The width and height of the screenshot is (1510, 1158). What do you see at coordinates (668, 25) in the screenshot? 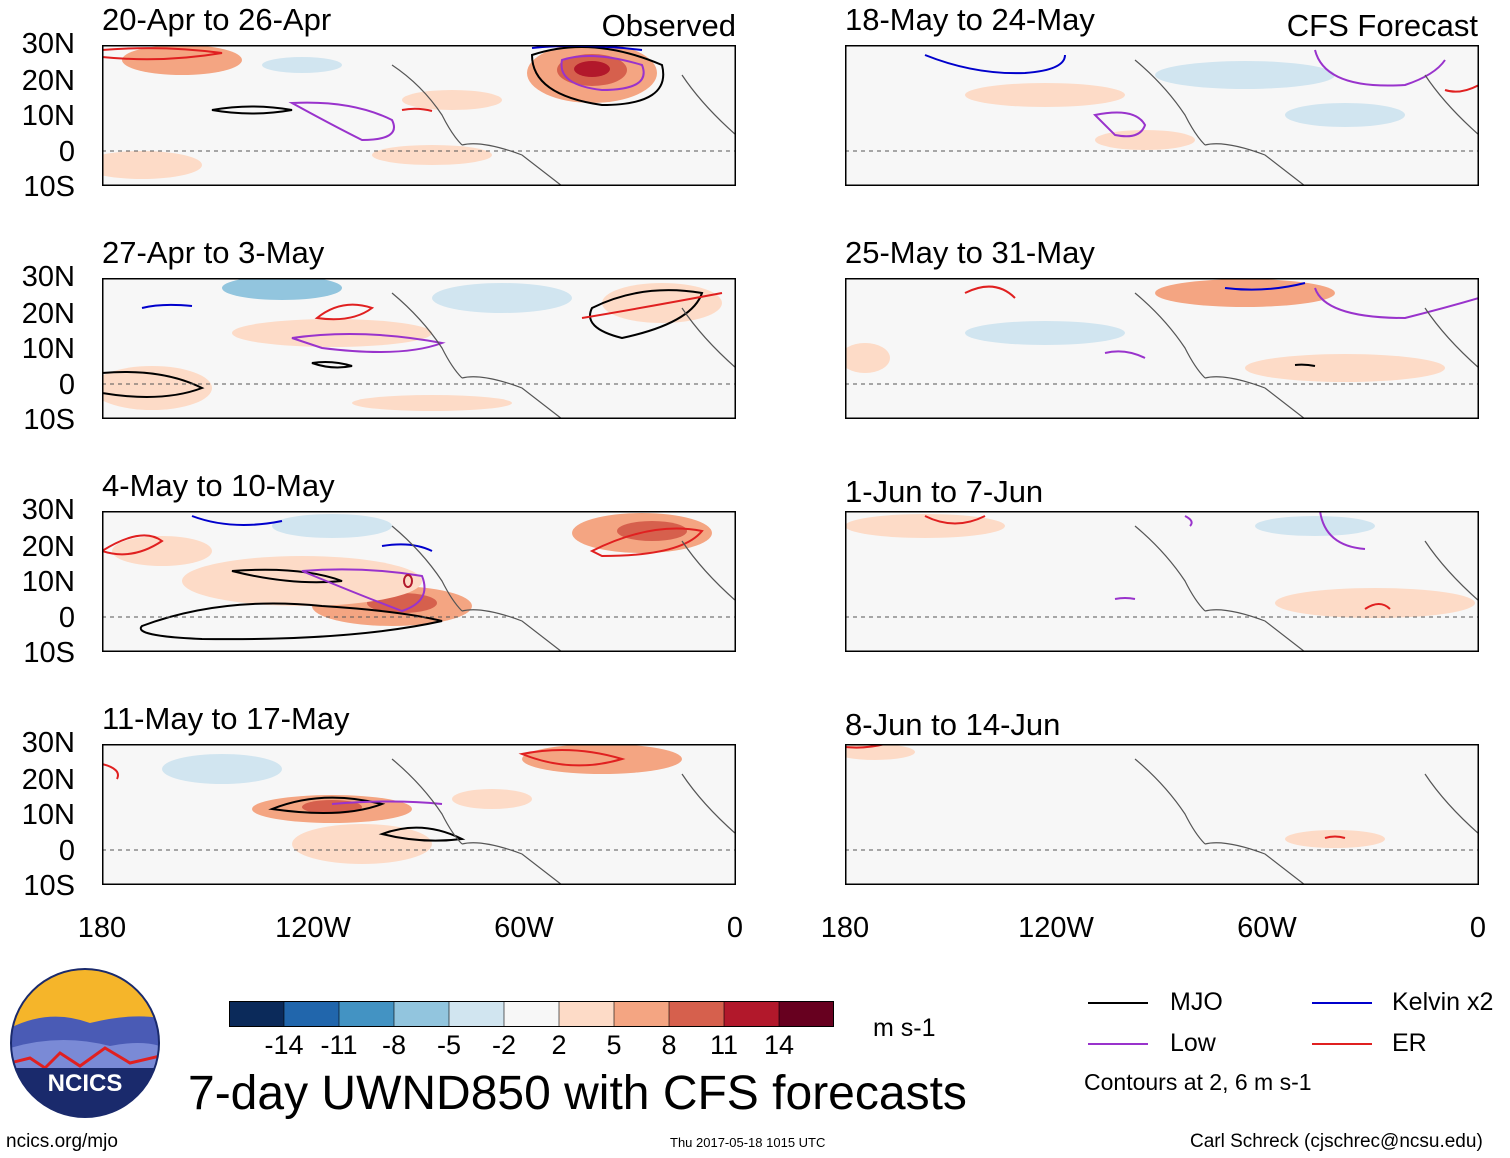
I see `observed-label: Observed` at bounding box center [668, 25].